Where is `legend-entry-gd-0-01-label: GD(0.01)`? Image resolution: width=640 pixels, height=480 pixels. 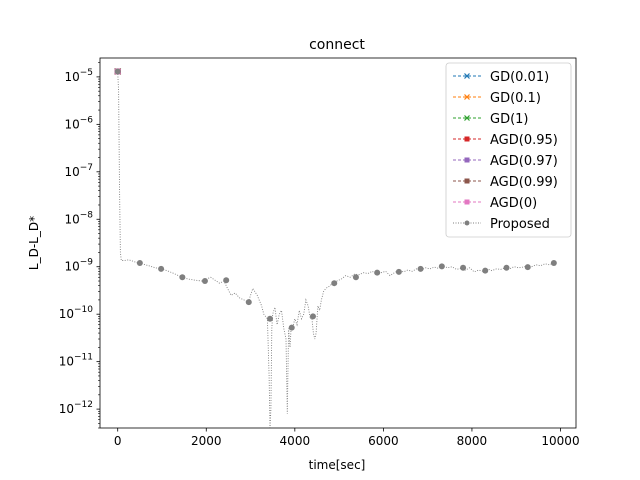 legend-entry-gd-0-01-label: GD(0.01) is located at coordinates (519, 77).